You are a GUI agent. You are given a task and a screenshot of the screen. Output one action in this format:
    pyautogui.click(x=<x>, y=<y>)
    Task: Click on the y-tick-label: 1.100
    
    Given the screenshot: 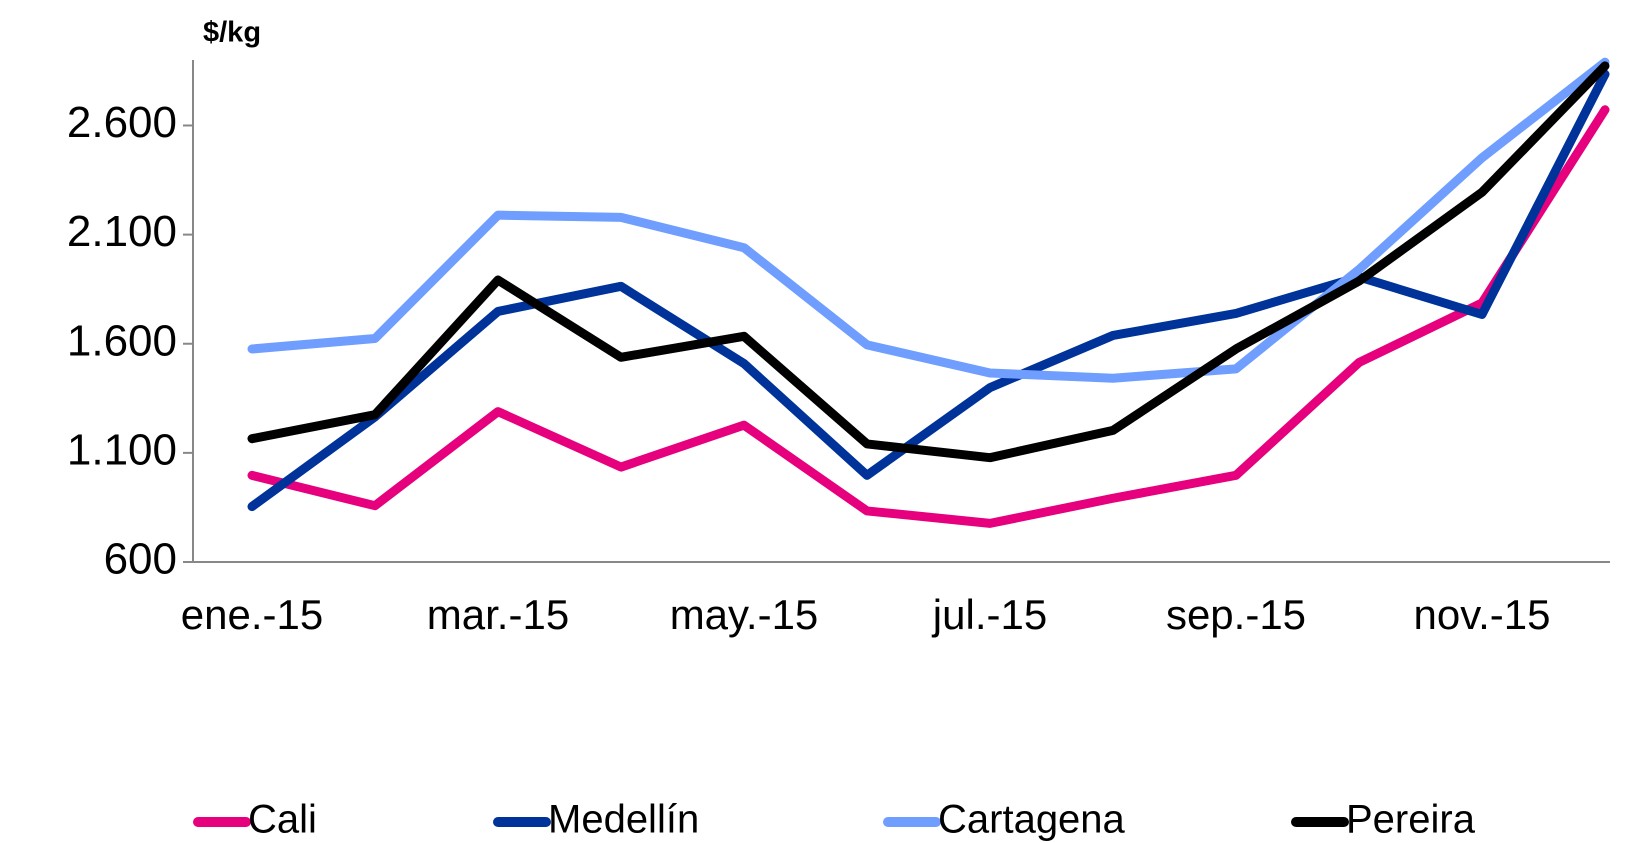 What is the action you would take?
    pyautogui.click(x=122, y=449)
    